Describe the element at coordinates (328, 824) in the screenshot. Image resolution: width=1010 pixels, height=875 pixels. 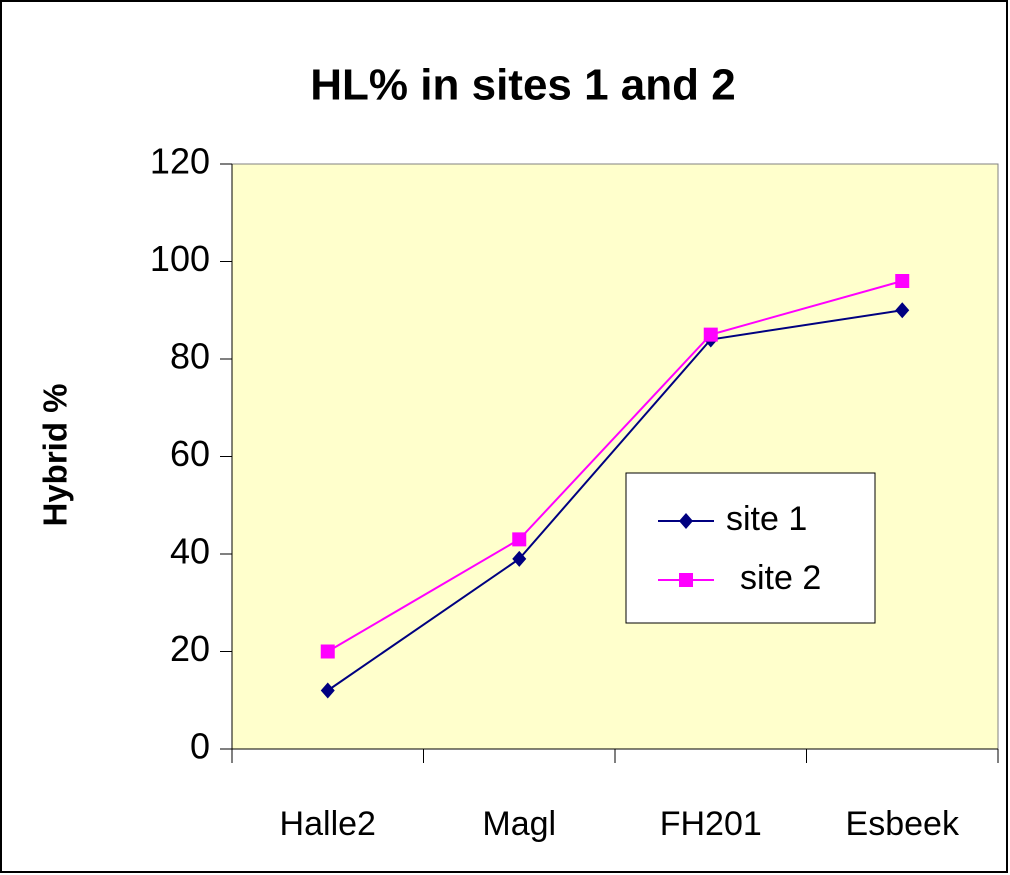
I see `x-tick-label: Halle2` at that location.